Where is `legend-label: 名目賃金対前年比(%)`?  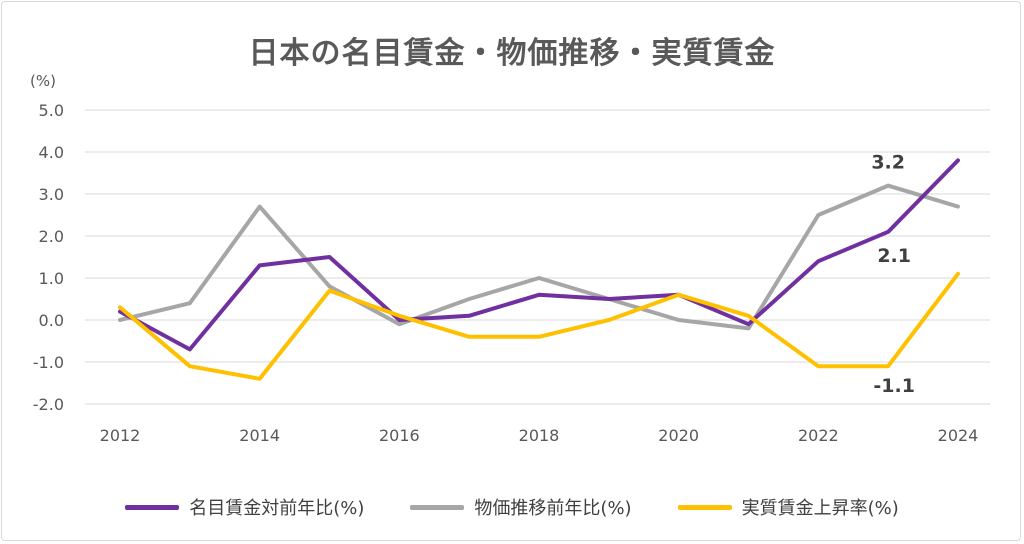
legend-label: 名目賃金対前年比(%) is located at coordinates (277, 508).